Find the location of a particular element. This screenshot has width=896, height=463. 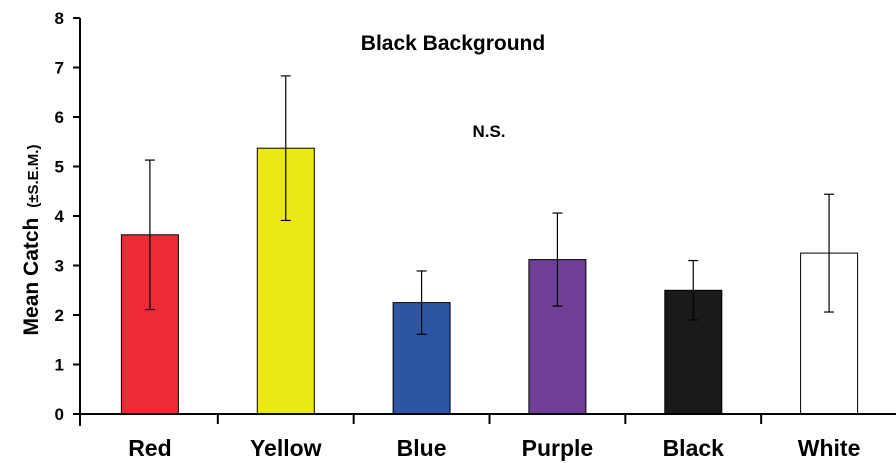

y-tick-label-8: 8 is located at coordinates (59, 18).